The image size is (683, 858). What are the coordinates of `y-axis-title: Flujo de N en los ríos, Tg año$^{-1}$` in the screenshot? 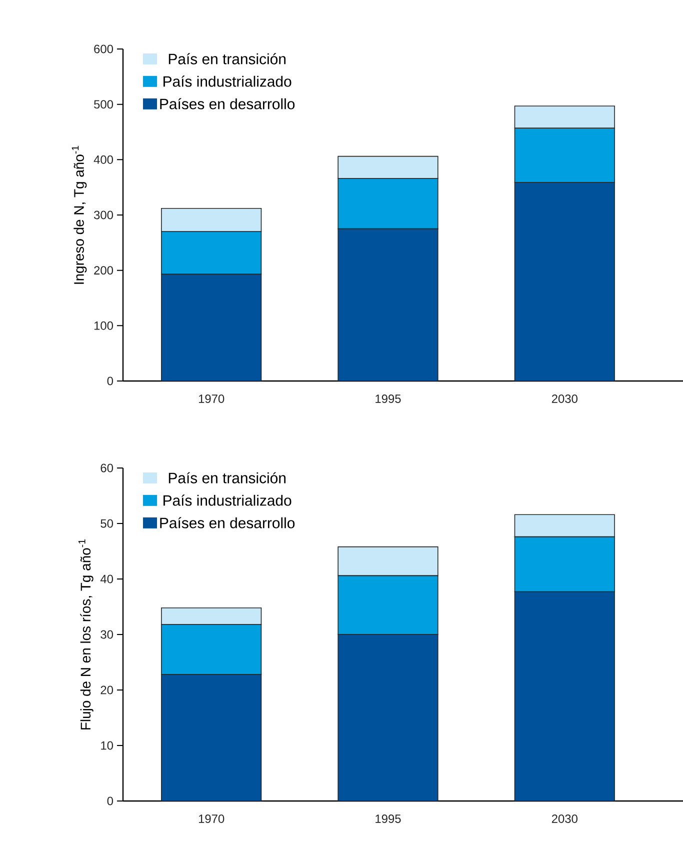 It's located at (86, 634).